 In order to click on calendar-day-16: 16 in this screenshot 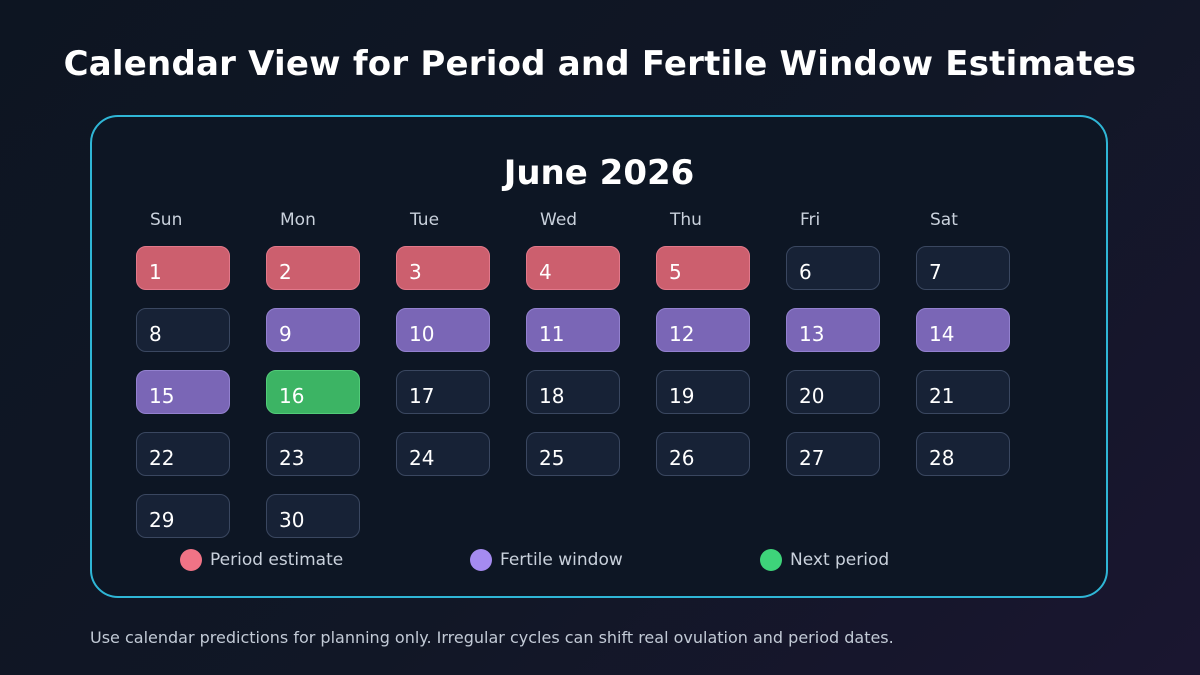, I will do `click(313, 392)`.